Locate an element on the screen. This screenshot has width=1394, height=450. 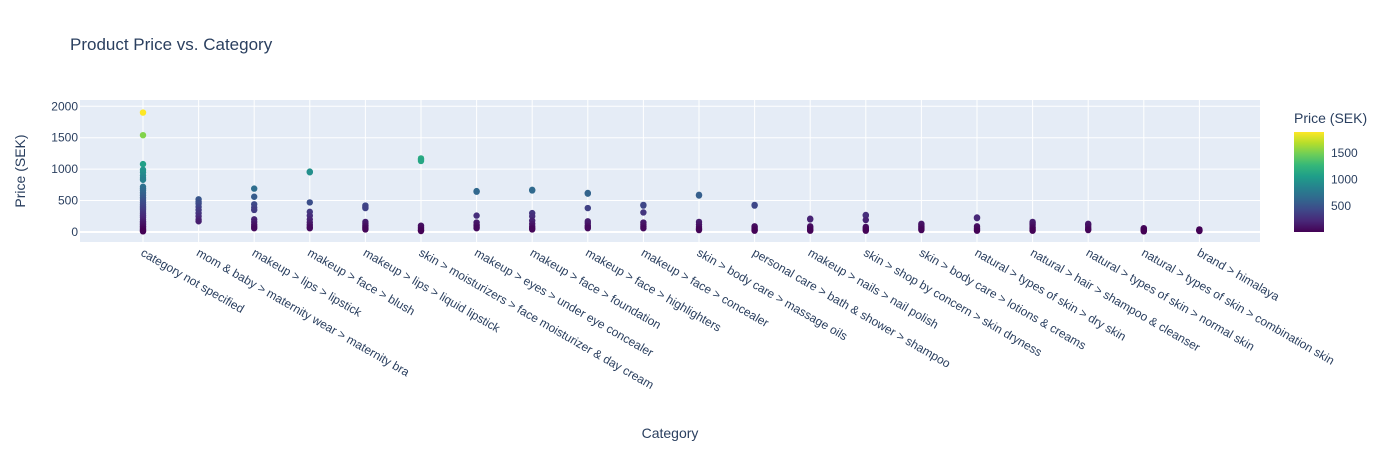
y-tick-label: 500 is located at coordinates (68, 201).